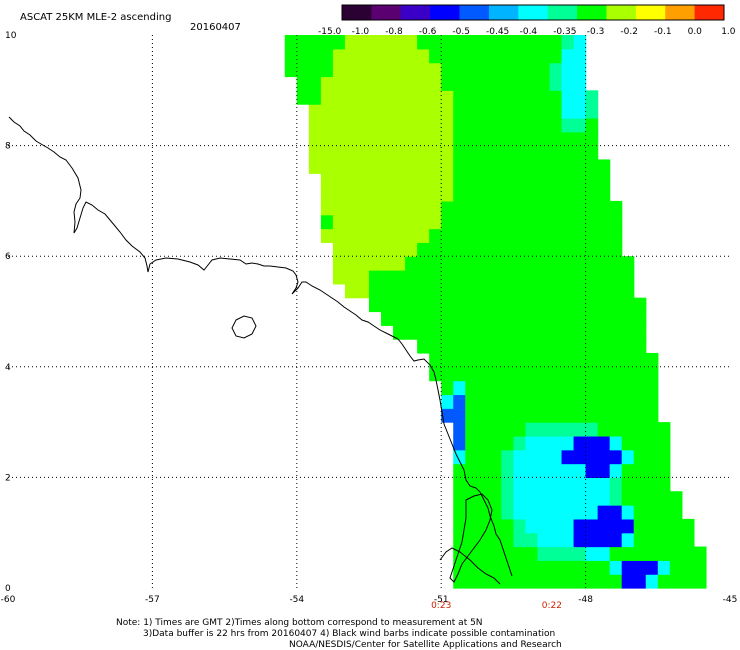  What do you see at coordinates (728, 32) in the screenshot?
I see `colorbar-label: 1.0` at bounding box center [728, 32].